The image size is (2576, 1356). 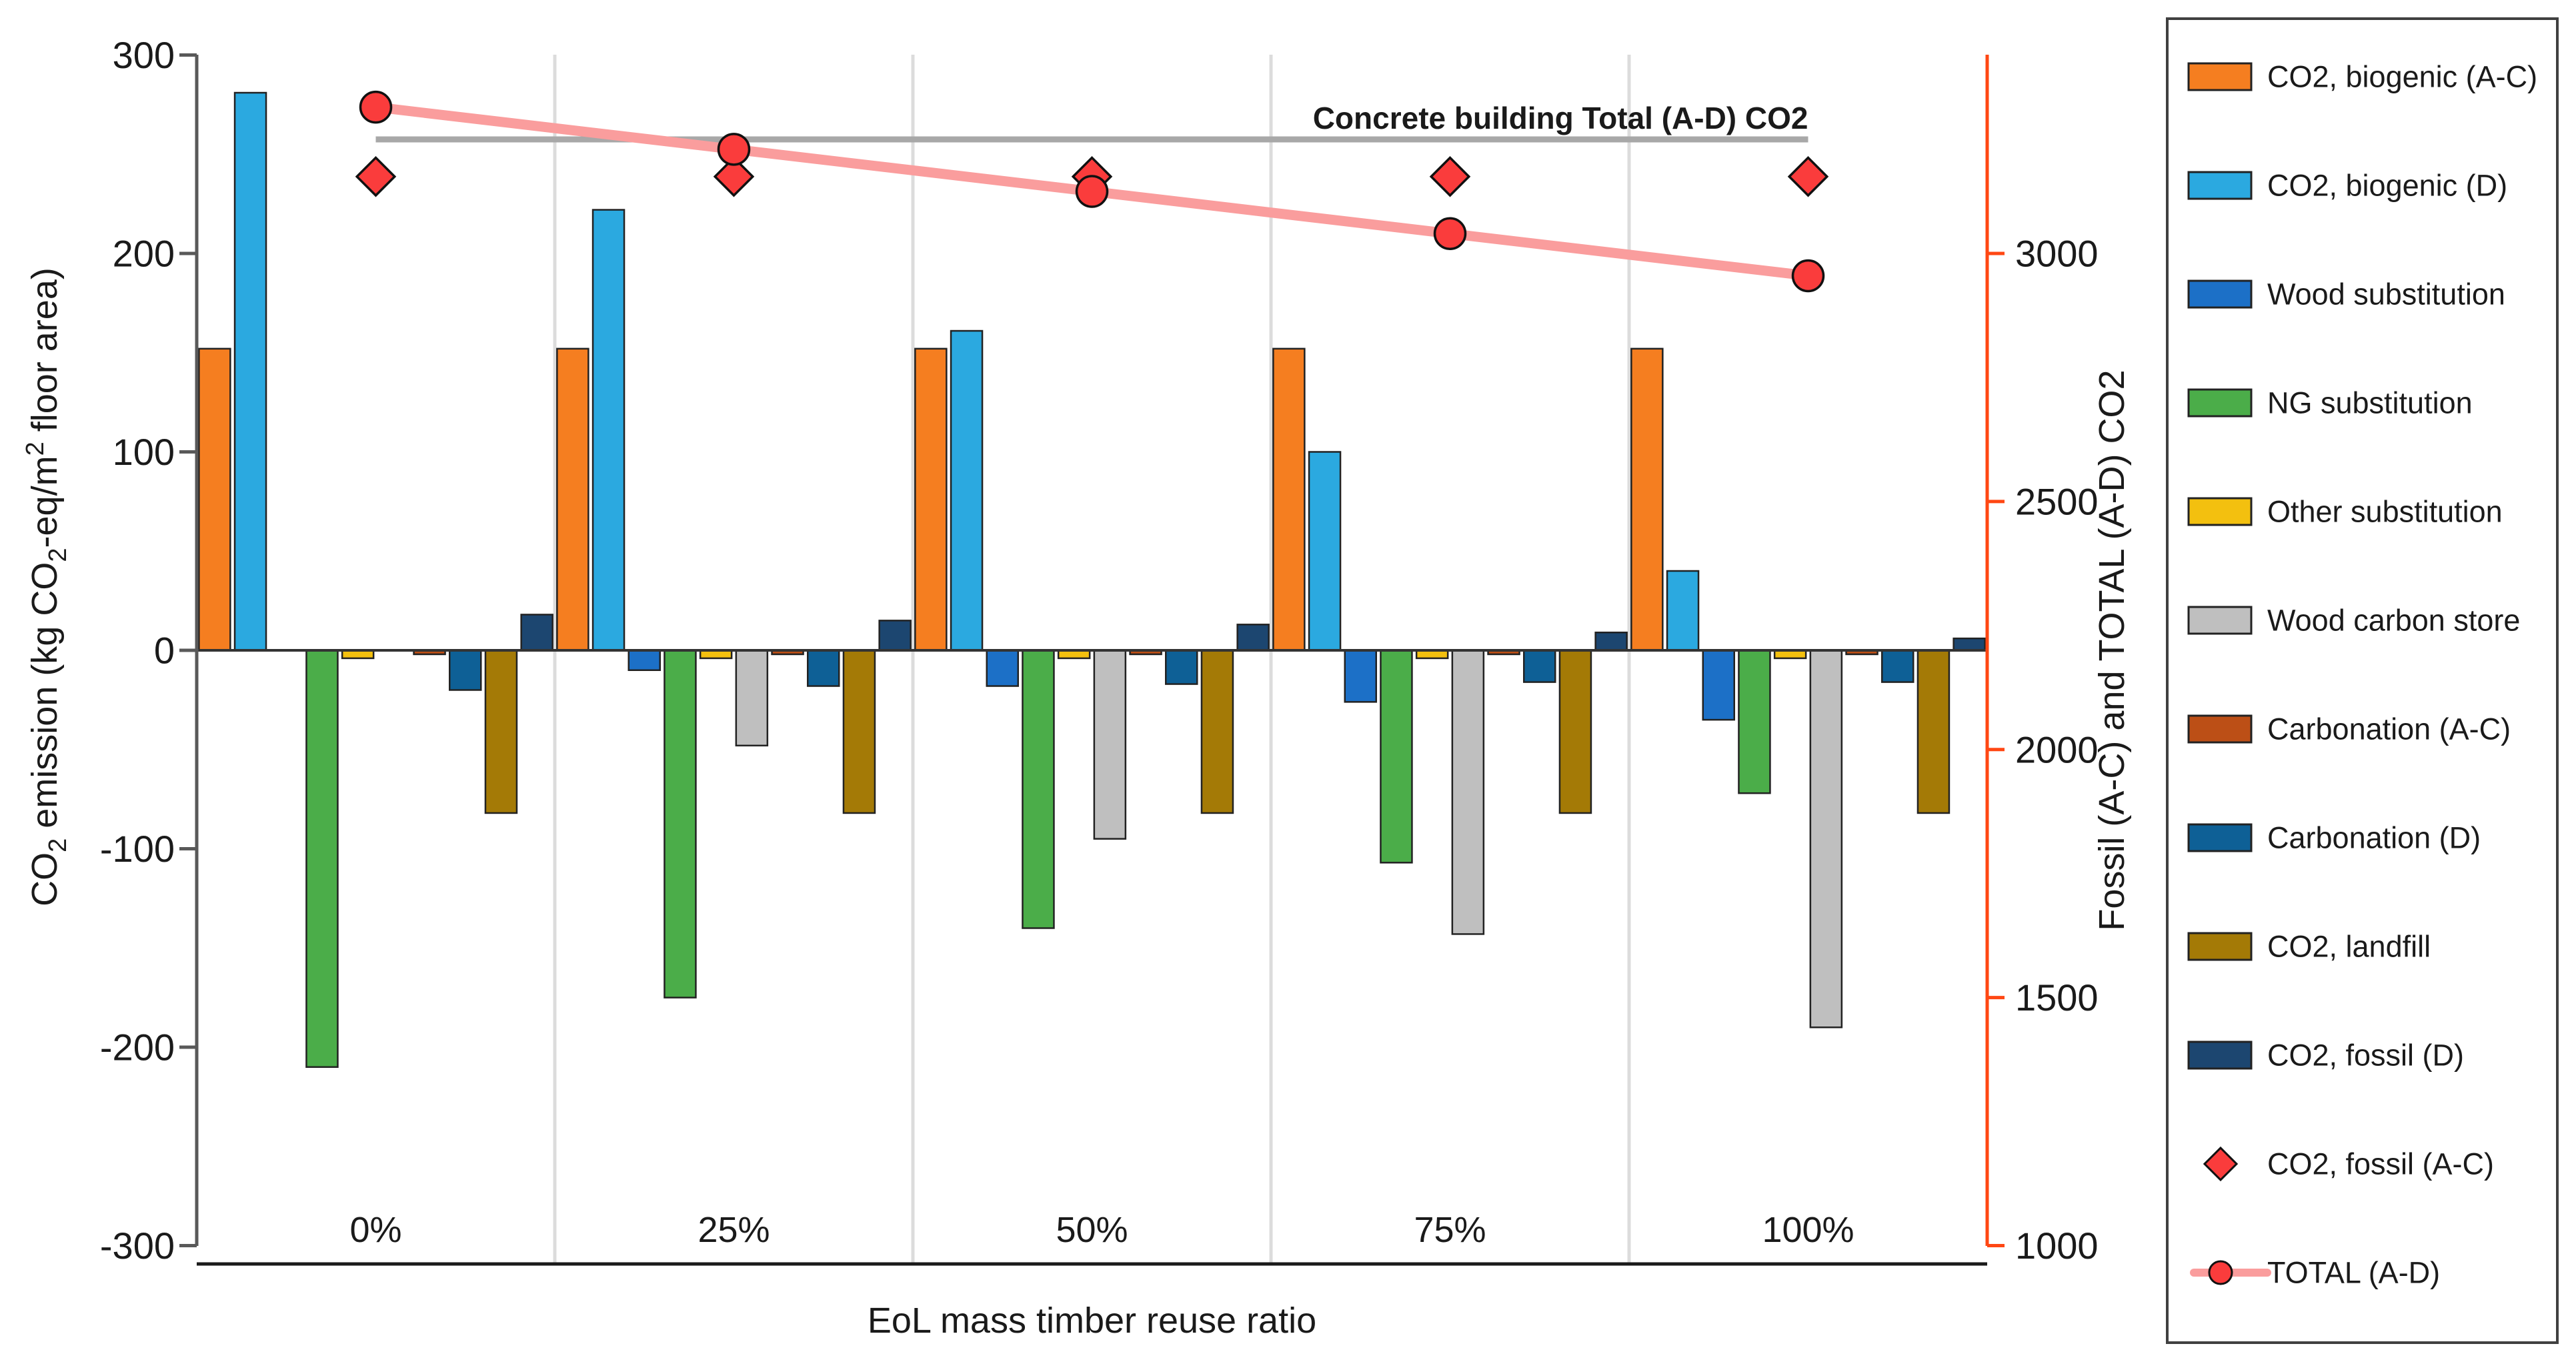 What do you see at coordinates (2389, 729) in the screenshot?
I see `legend-label: Carbonation (A-C)` at bounding box center [2389, 729].